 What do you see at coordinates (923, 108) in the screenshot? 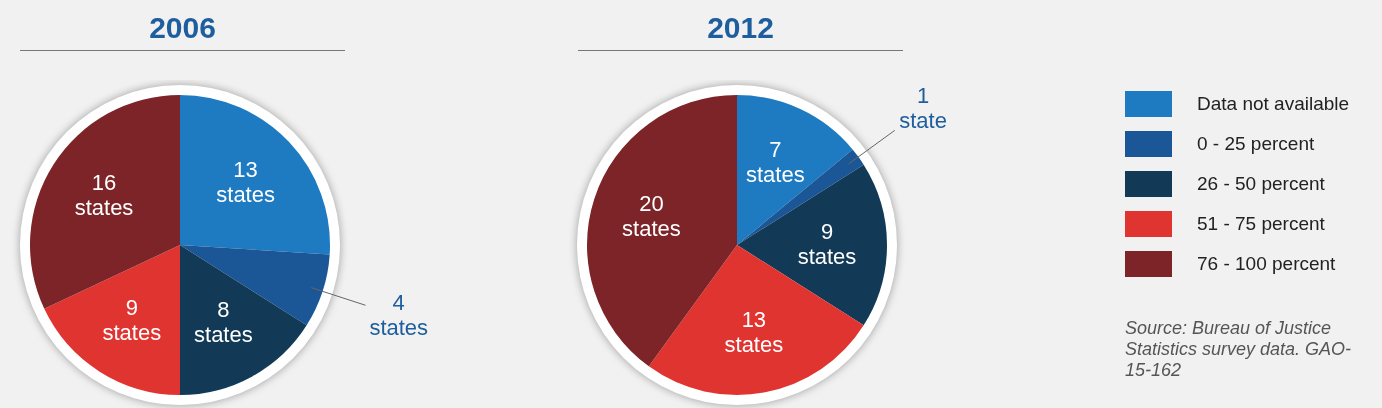
I see `data-label: 1 state` at bounding box center [923, 108].